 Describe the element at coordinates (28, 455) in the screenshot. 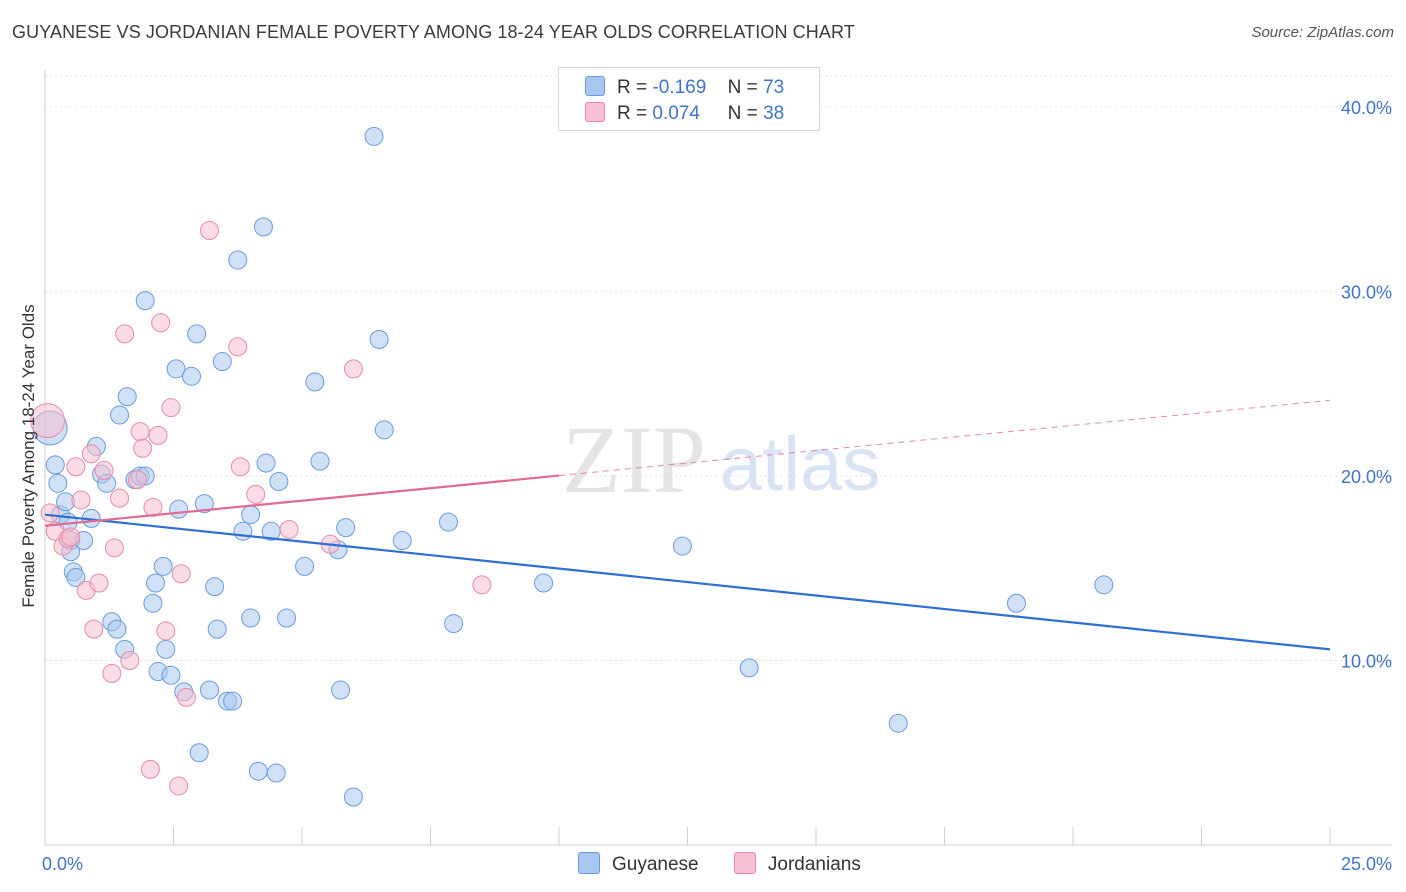

I see `y-axis-label: Female Poverty Among 18-24 Year Olds` at that location.